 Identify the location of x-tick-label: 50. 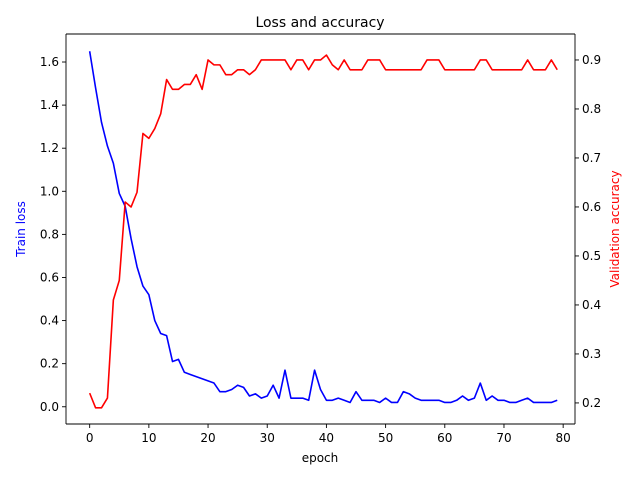
(385, 438).